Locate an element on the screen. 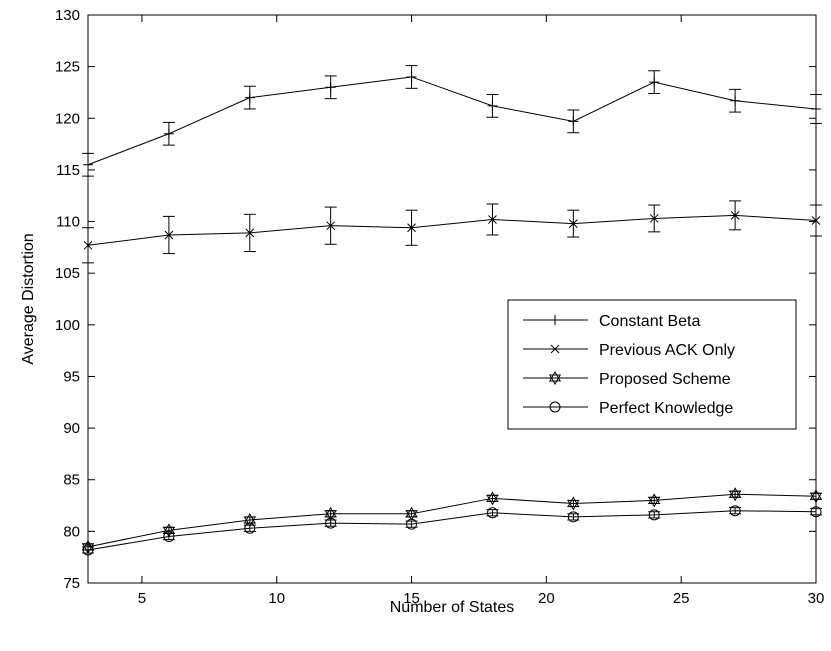  y-tick-label: 115 is located at coordinates (68, 170).